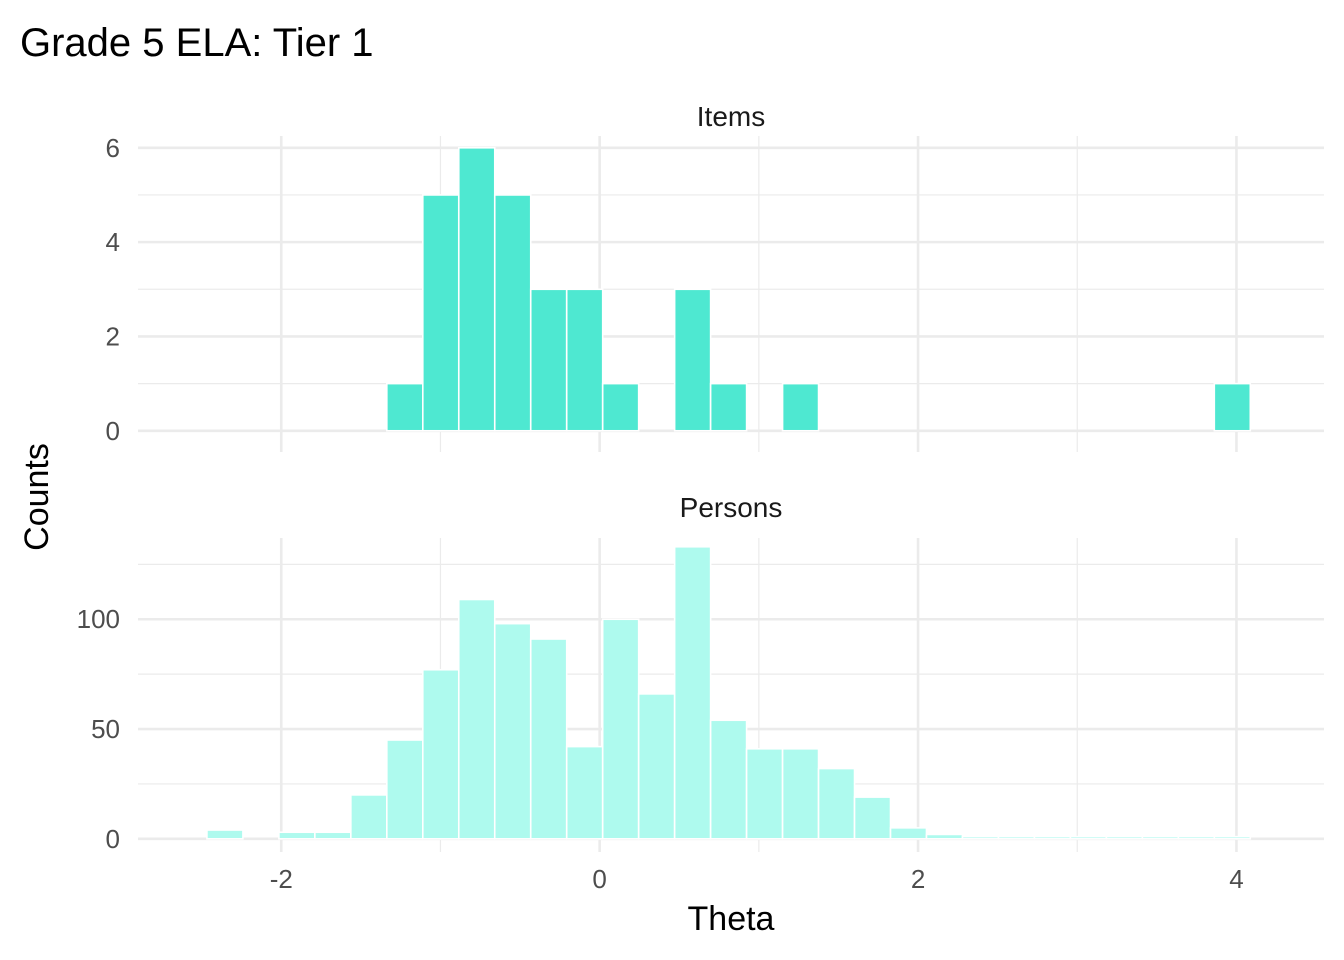 The image size is (1344, 960). Describe the element at coordinates (731, 116) in the screenshot. I see `facet-strip-label: Items` at that location.